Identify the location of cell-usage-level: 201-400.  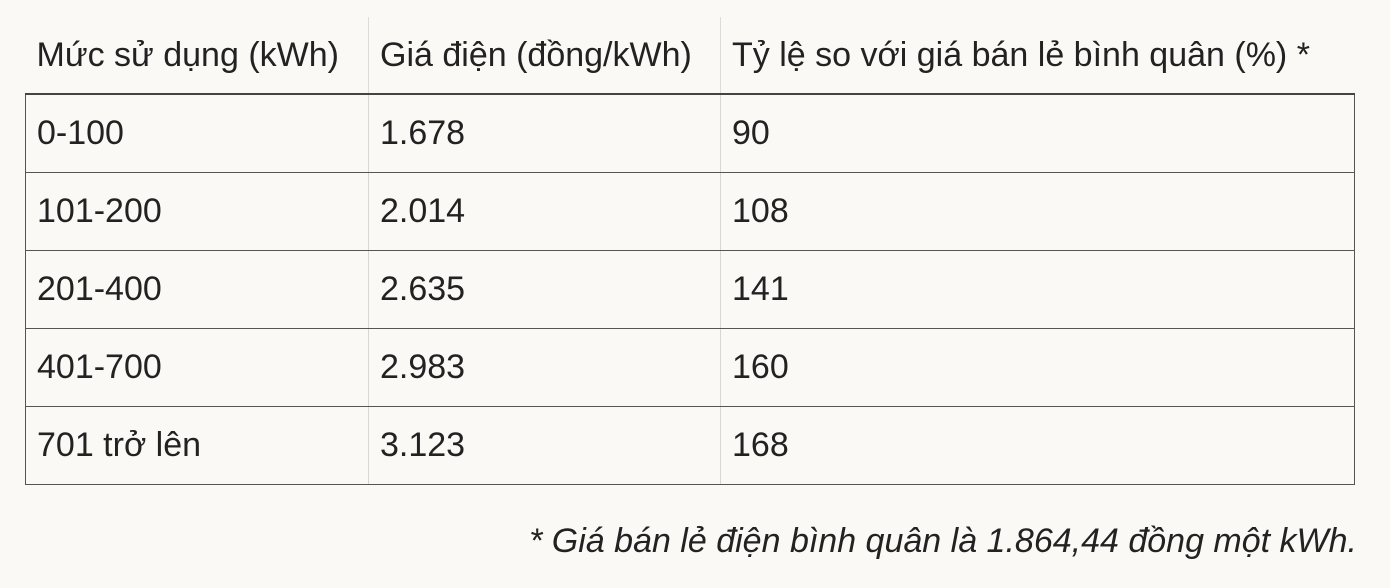
(197, 289).